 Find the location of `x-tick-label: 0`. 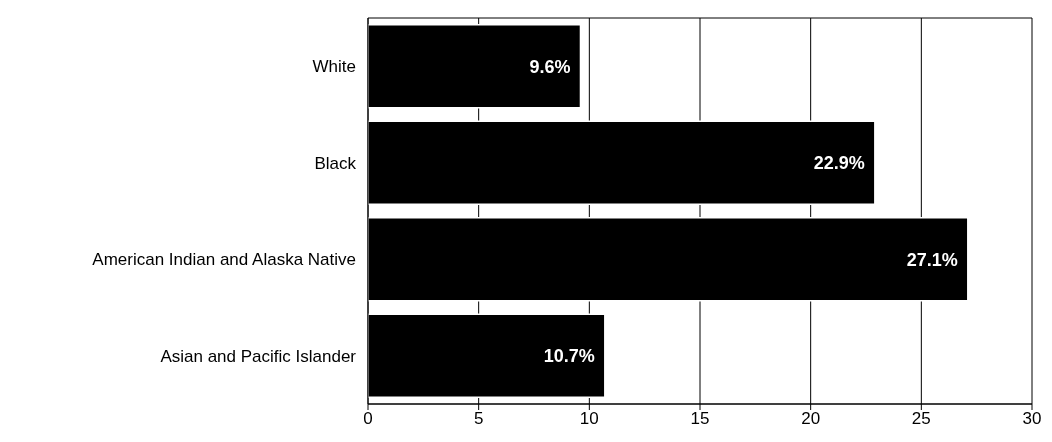

x-tick-label: 0 is located at coordinates (368, 419).